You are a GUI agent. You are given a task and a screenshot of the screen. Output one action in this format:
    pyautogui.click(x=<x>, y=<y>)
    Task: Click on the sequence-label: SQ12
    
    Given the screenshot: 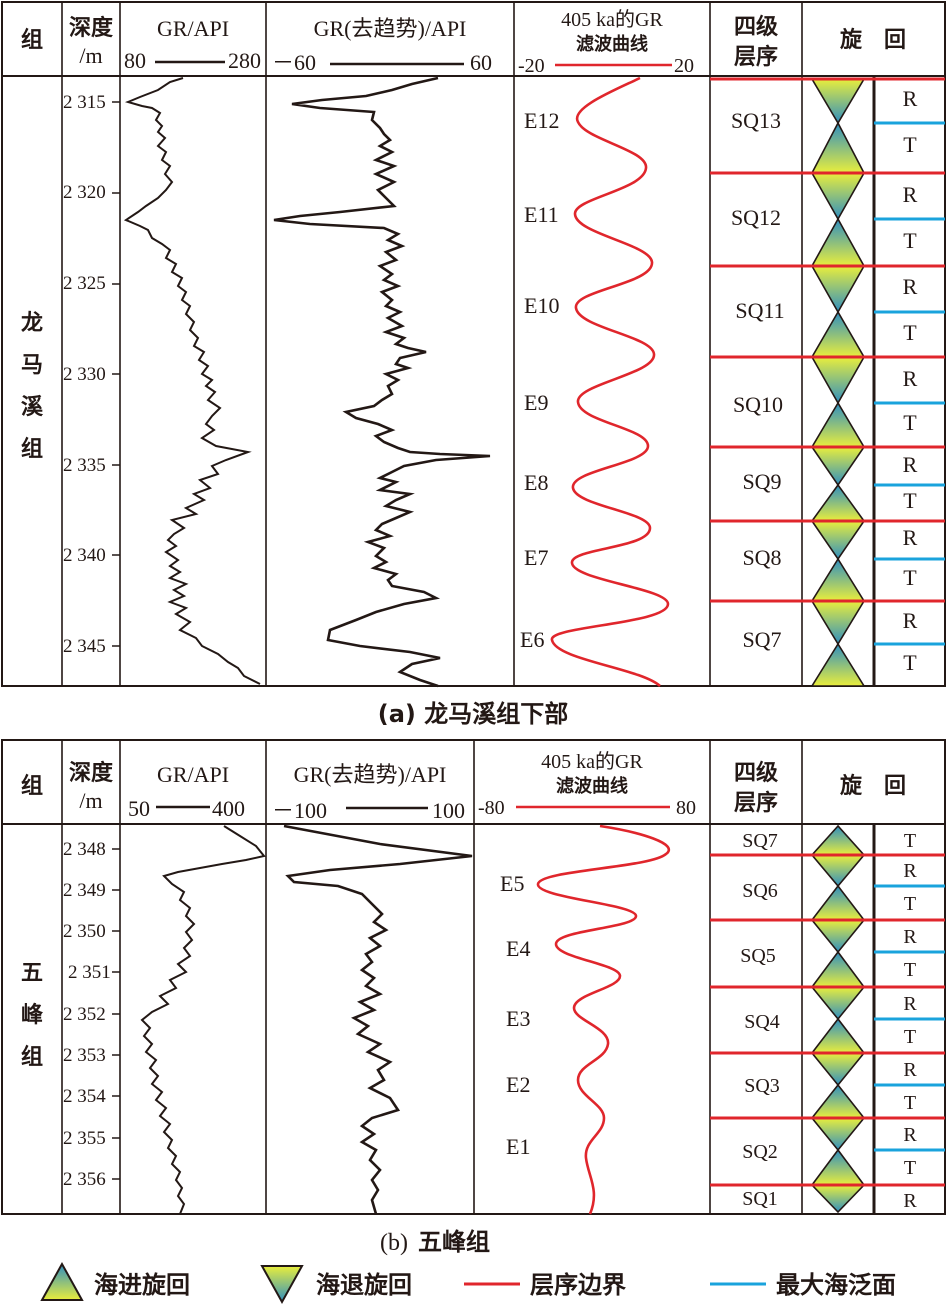 What is the action you would take?
    pyautogui.click(x=756, y=217)
    